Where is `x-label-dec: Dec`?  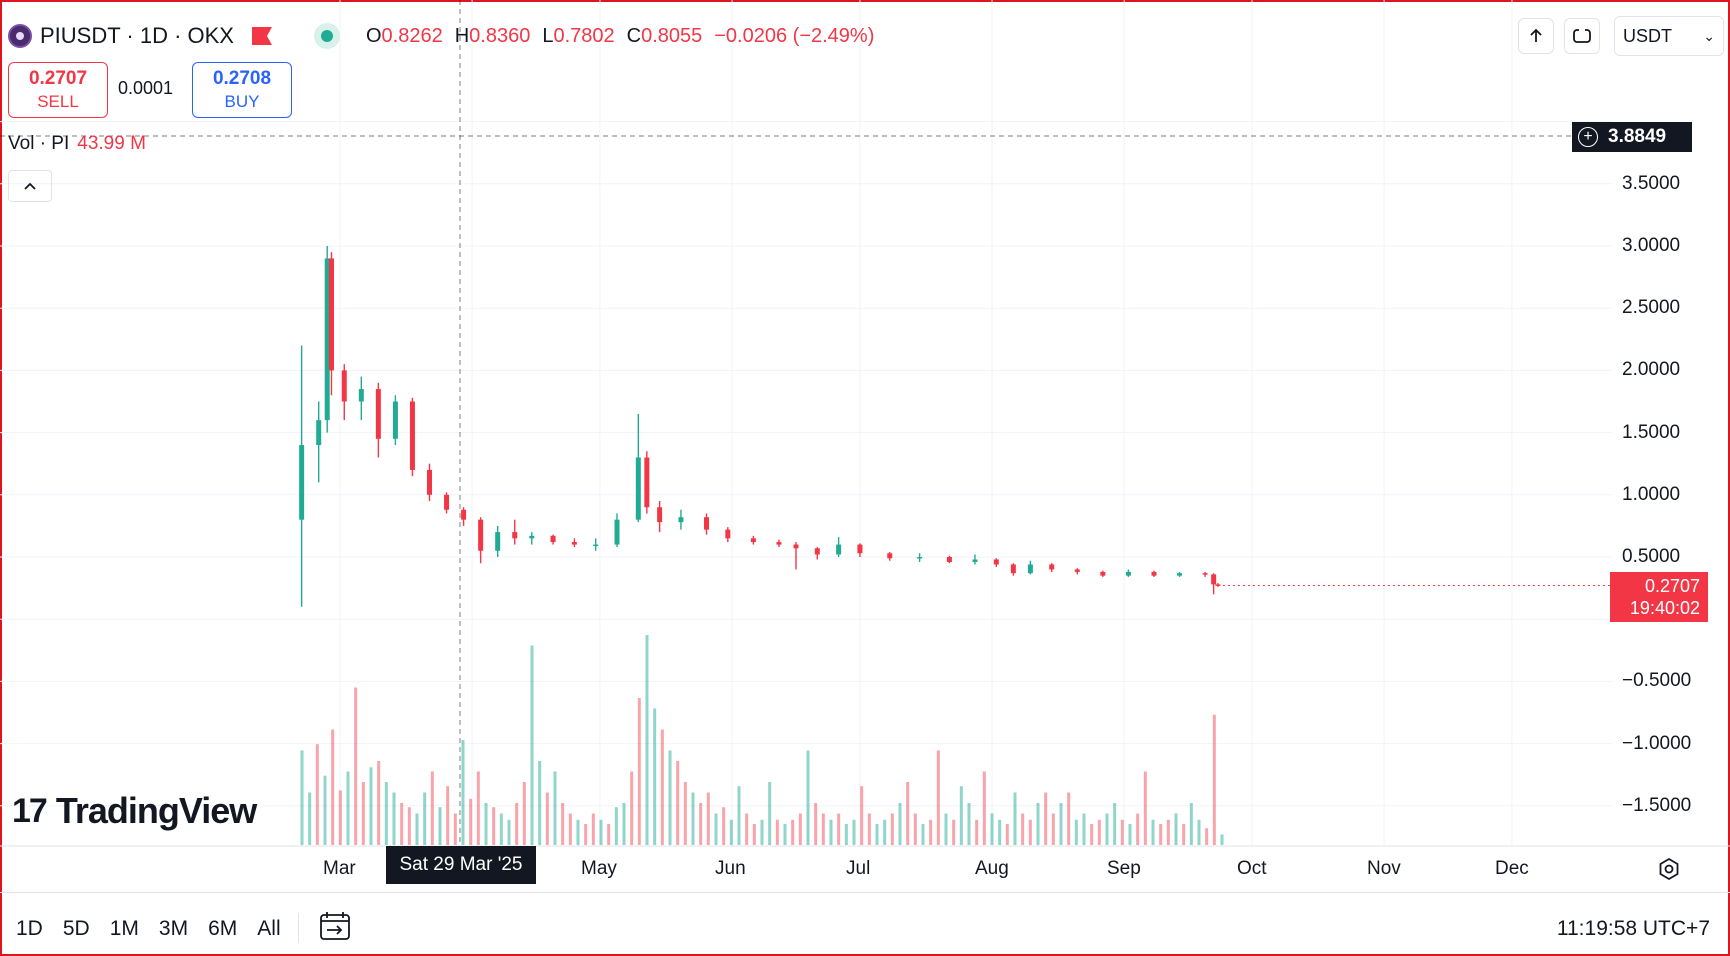
x-label-dec: Dec is located at coordinates (1512, 868).